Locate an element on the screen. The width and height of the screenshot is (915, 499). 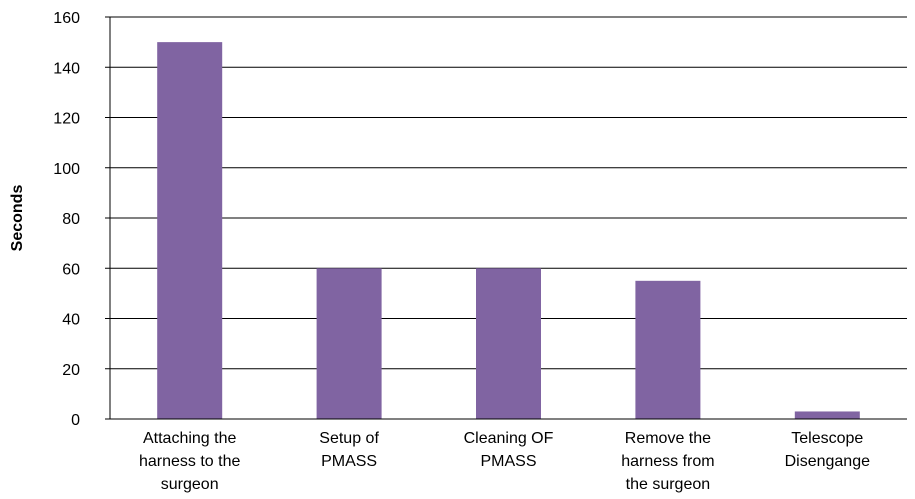
x-category-label: Remove the harness from the surgeon is located at coordinates (667, 461).